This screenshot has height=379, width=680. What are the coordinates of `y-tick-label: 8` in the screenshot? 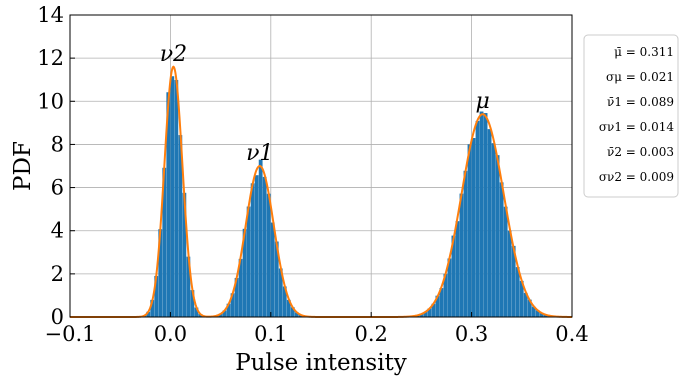 It's located at (57, 144).